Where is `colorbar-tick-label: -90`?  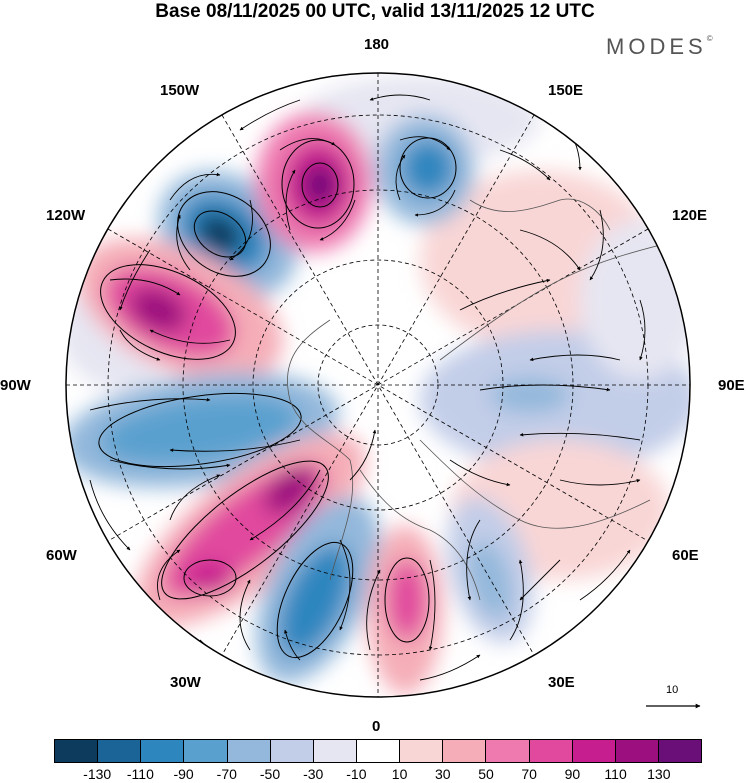 colorbar-tick-label: -90 is located at coordinates (183, 774).